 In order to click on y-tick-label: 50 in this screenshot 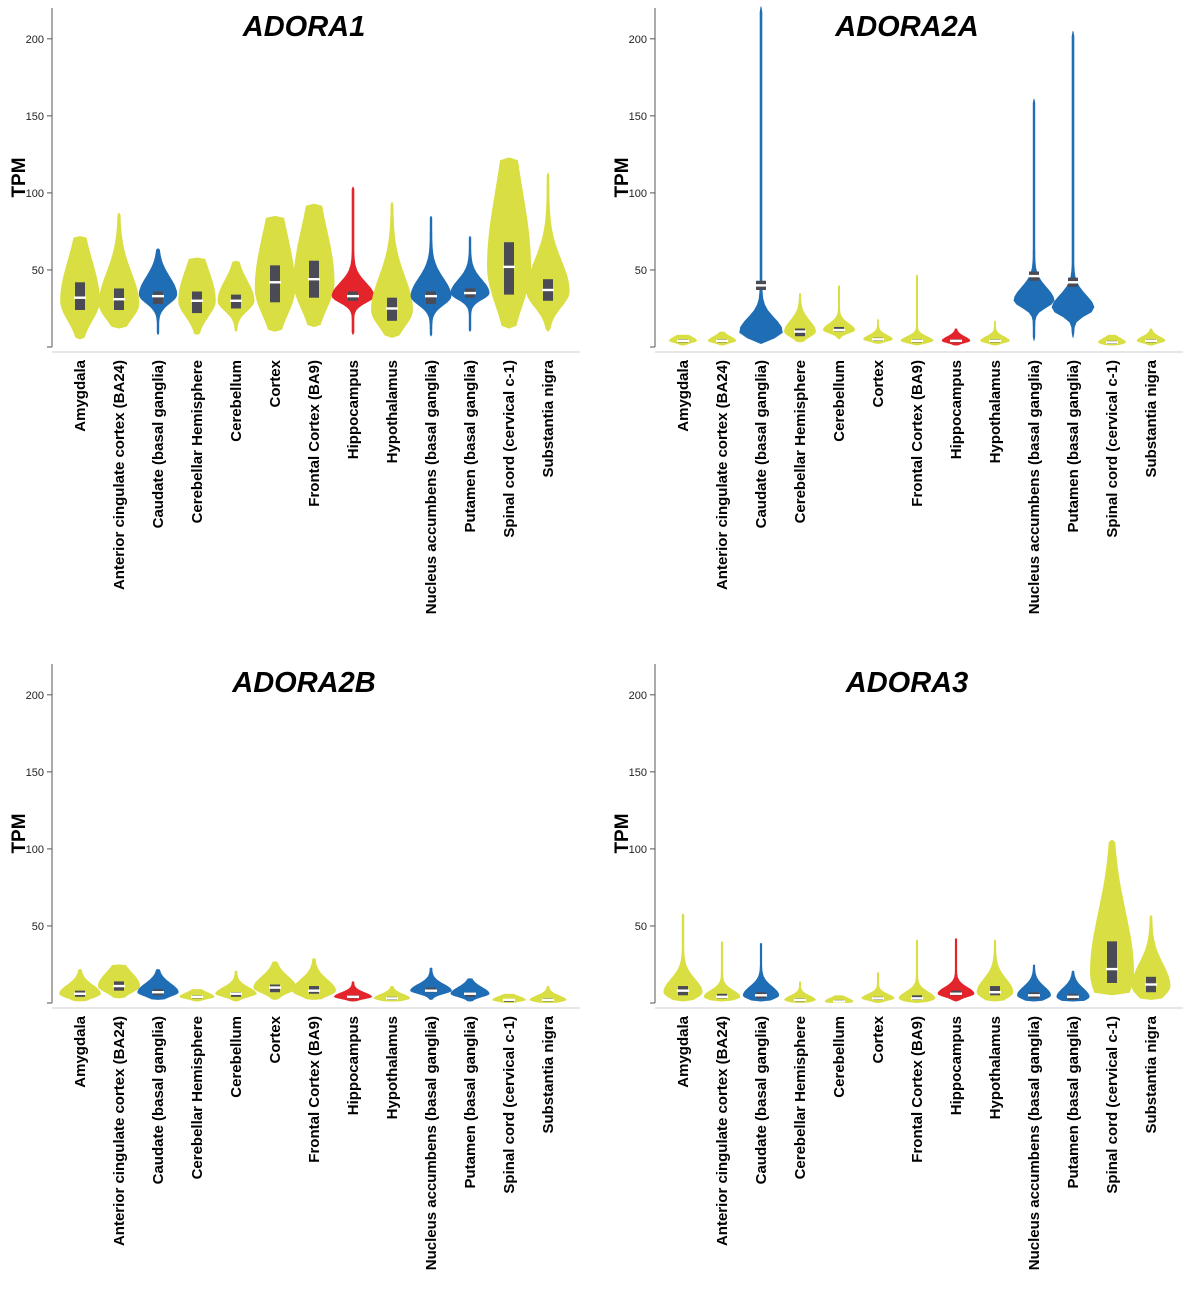, I will do `click(641, 271)`.